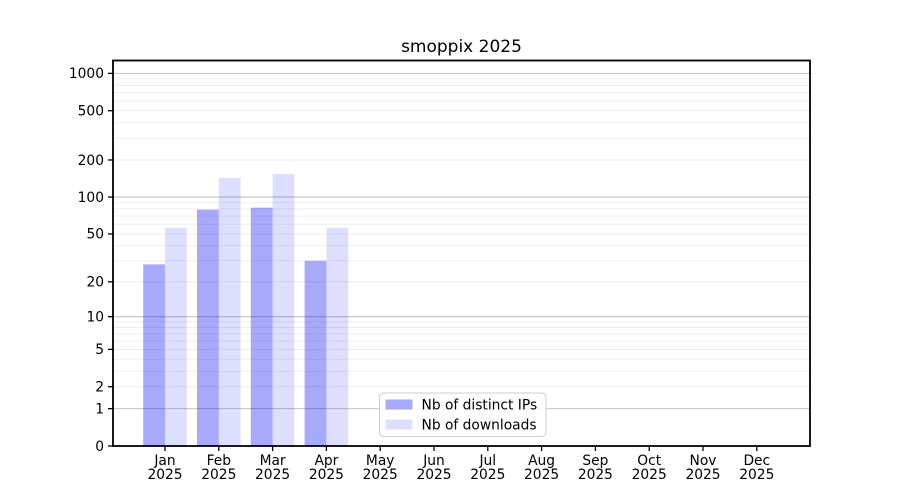  What do you see at coordinates (91, 161) in the screenshot?
I see `y-tick-label: 200` at bounding box center [91, 161].